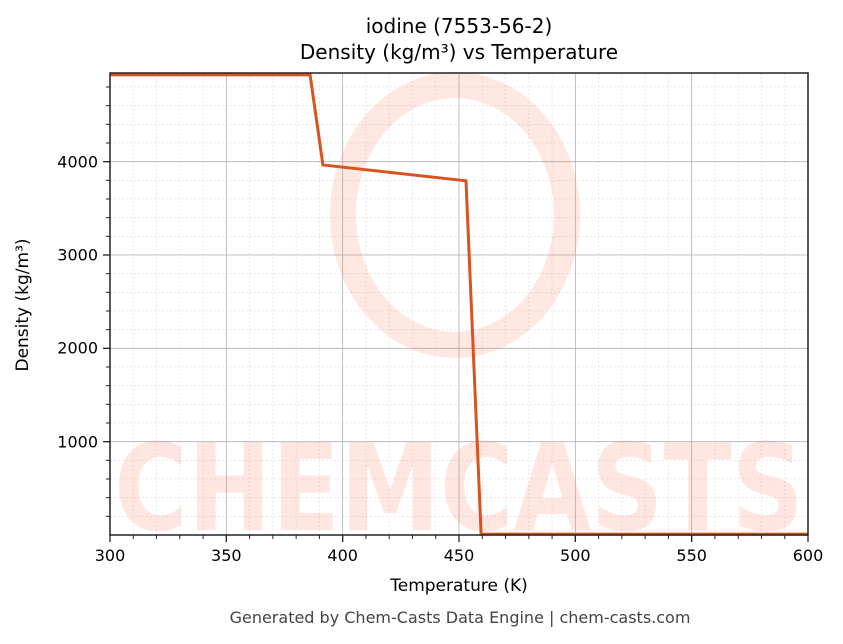 This screenshot has height=644, width=843. I want to click on x-tick-label: 300, so click(110, 555).